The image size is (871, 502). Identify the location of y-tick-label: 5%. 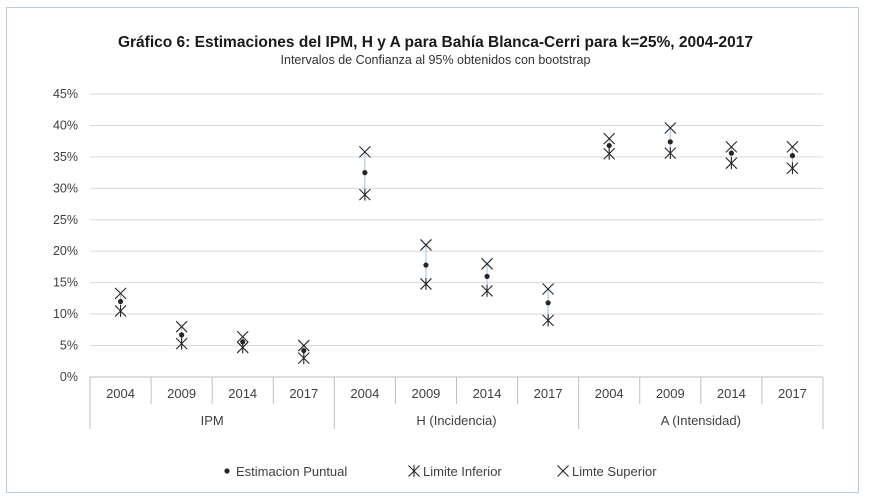
(69, 346).